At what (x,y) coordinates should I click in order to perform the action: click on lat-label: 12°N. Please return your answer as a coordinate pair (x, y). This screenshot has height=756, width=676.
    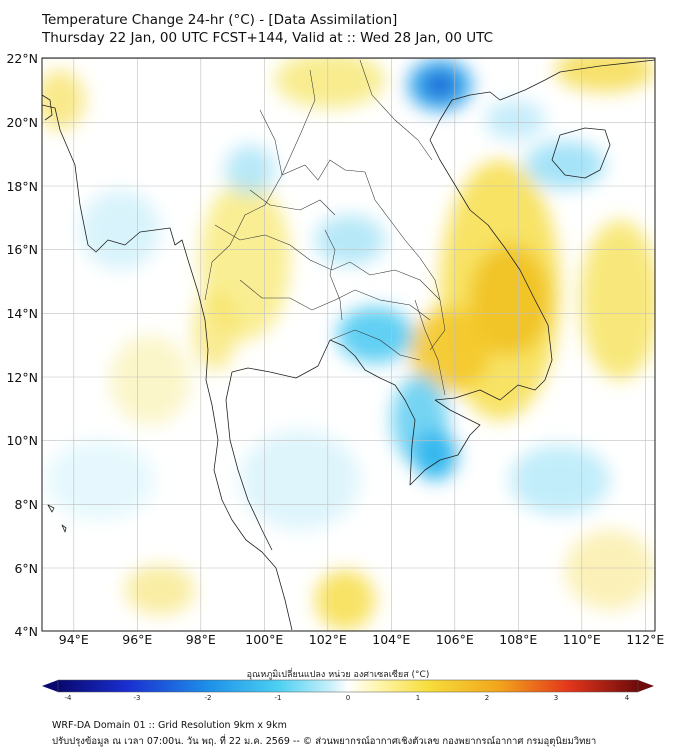
    Looking at the image, I should click on (22, 377).